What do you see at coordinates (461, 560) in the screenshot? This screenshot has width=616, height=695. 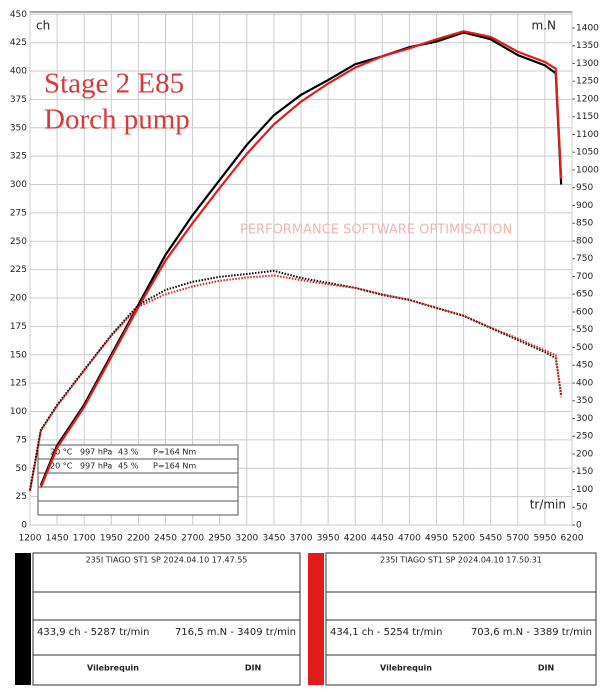 I see `run-title: 235I TIAGO ST1 SP 2024.04.10 17.50.31` at bounding box center [461, 560].